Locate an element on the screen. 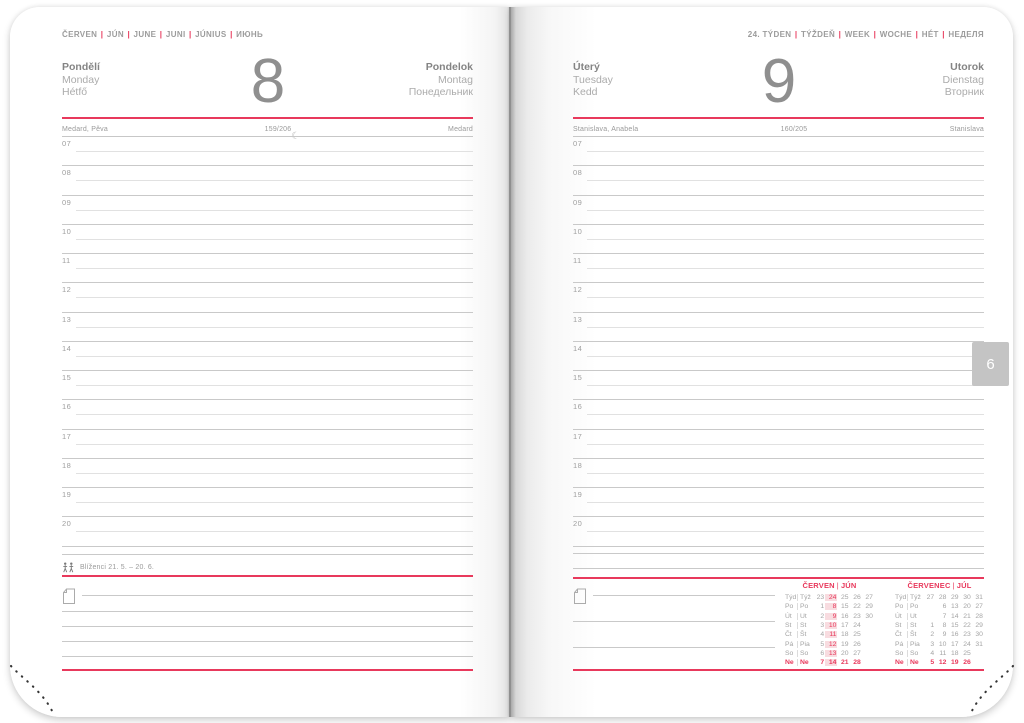  day-number-wrap: 9 is located at coordinates (778, 82).